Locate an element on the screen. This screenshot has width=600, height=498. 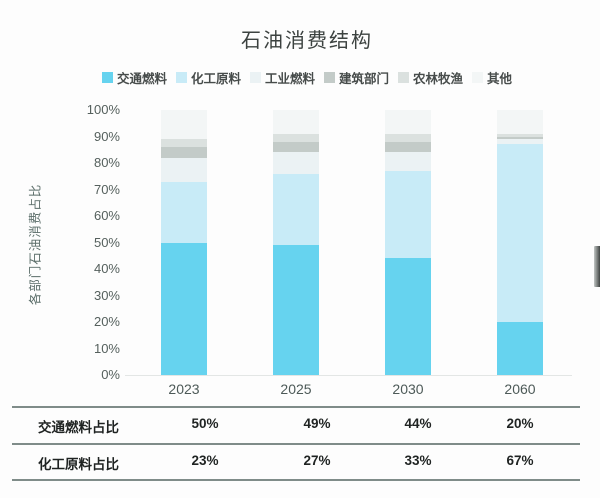
y-tick-label: 70% is located at coordinates (106, 189).